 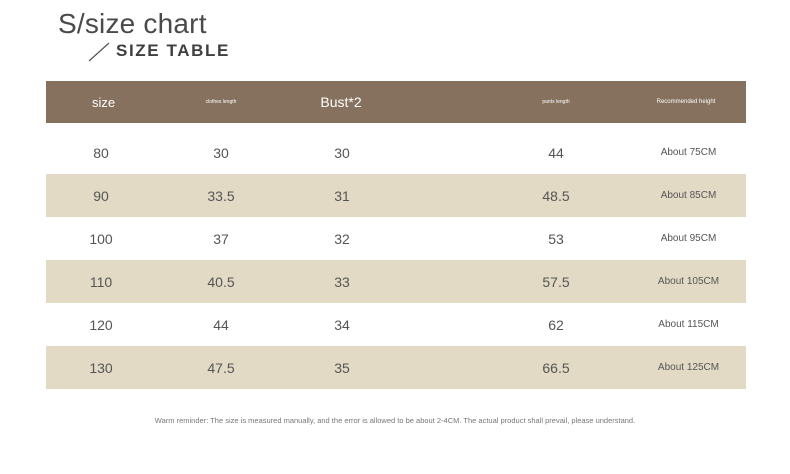 I want to click on header-pants-length: pants length, so click(x=556, y=102).